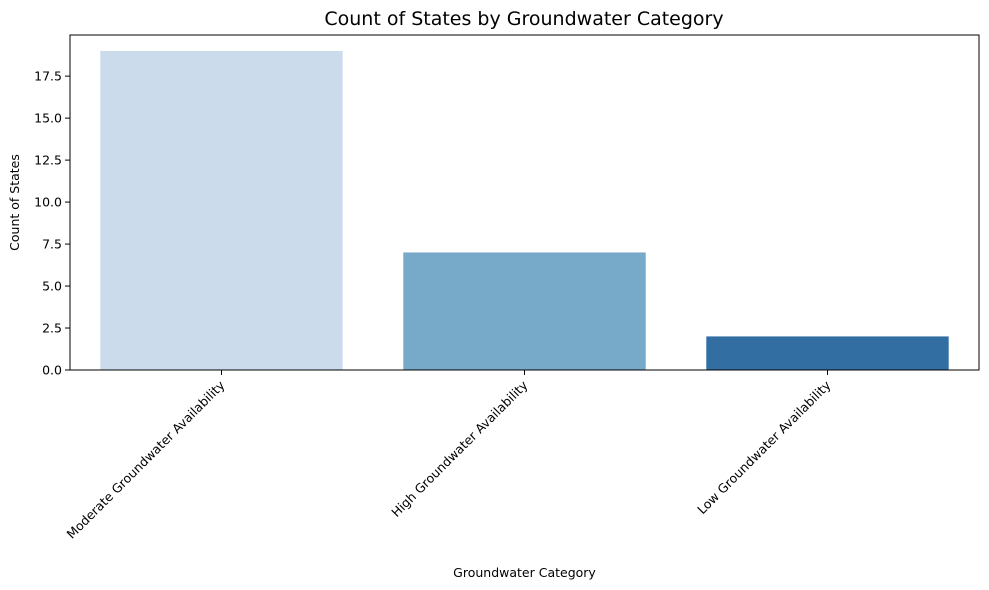 Image resolution: width=989 pixels, height=590 pixels. Describe the element at coordinates (52, 286) in the screenshot. I see `y-tick-label-2: 5.0` at that location.